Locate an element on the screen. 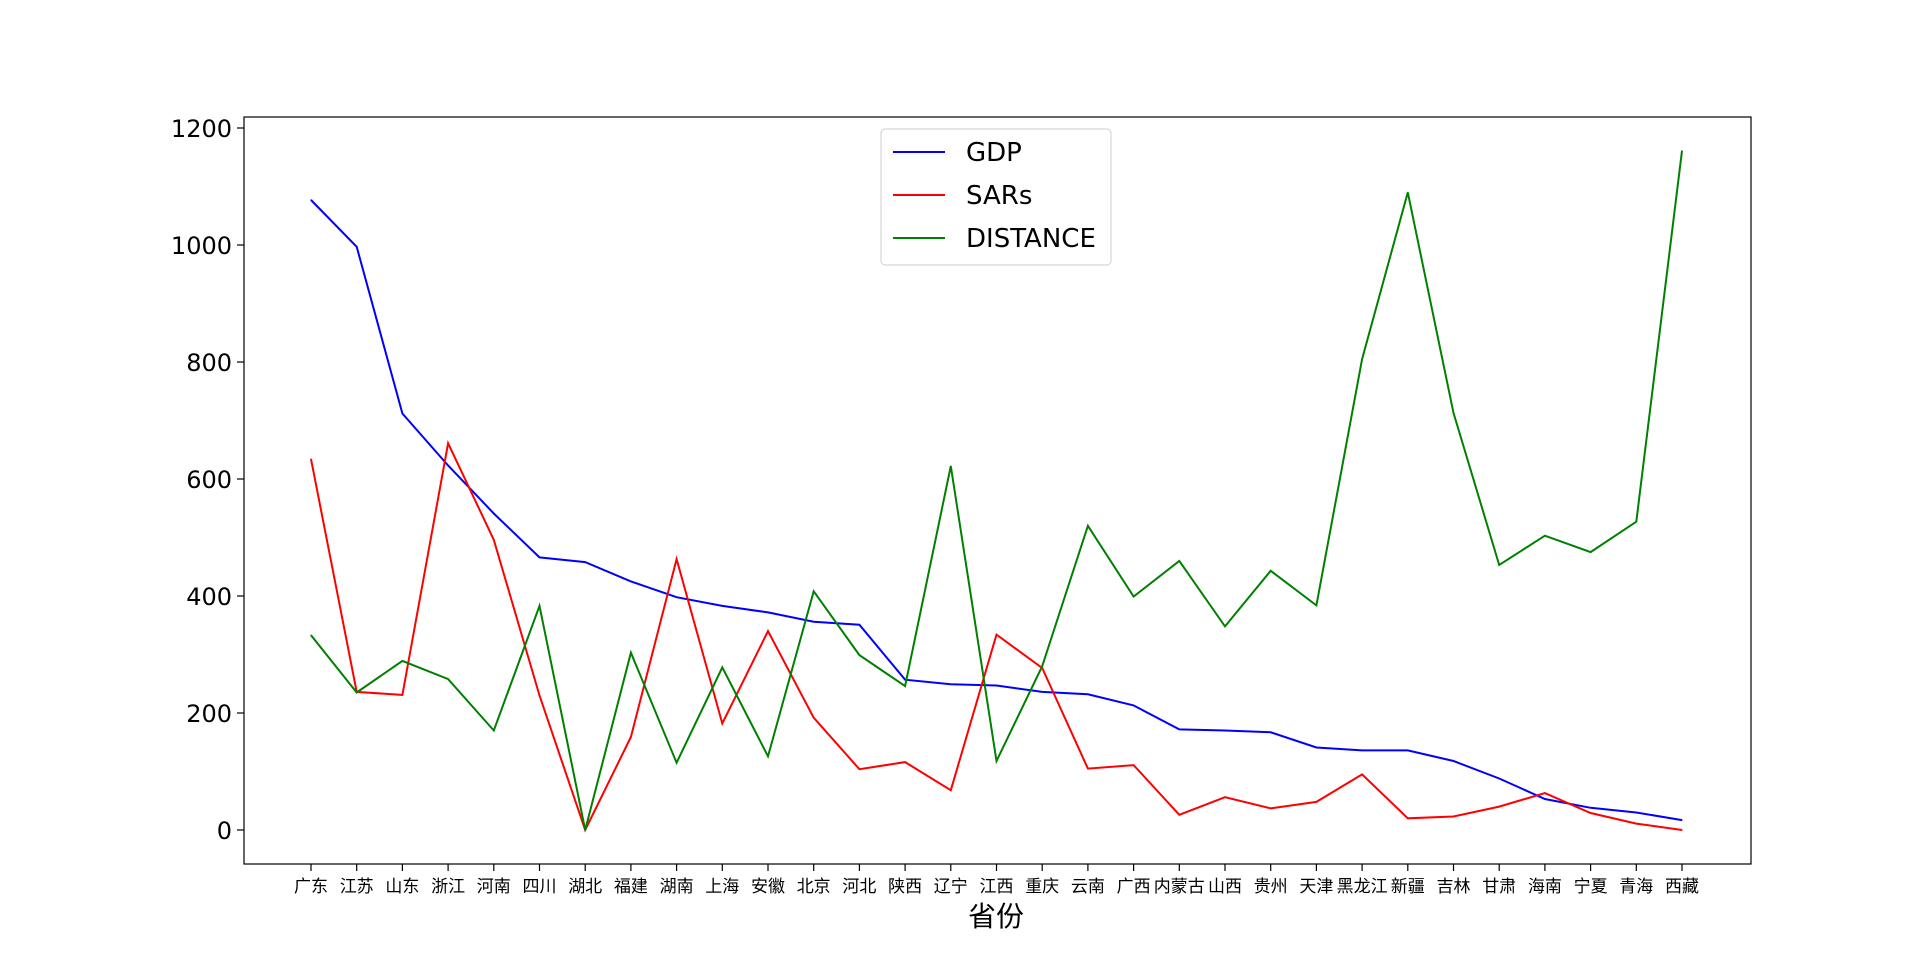 Image resolution: width=1920 pixels, height=959 pixels. x-tick-label: 宁夏 is located at coordinates (1591, 887).